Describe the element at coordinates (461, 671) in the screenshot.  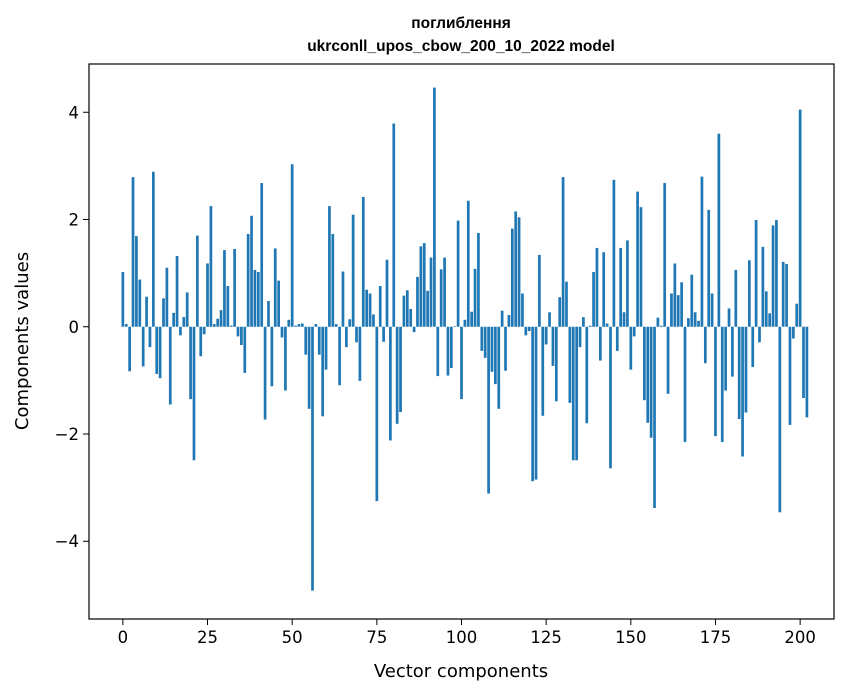
I see `x-axis-label: Vector components` at that location.